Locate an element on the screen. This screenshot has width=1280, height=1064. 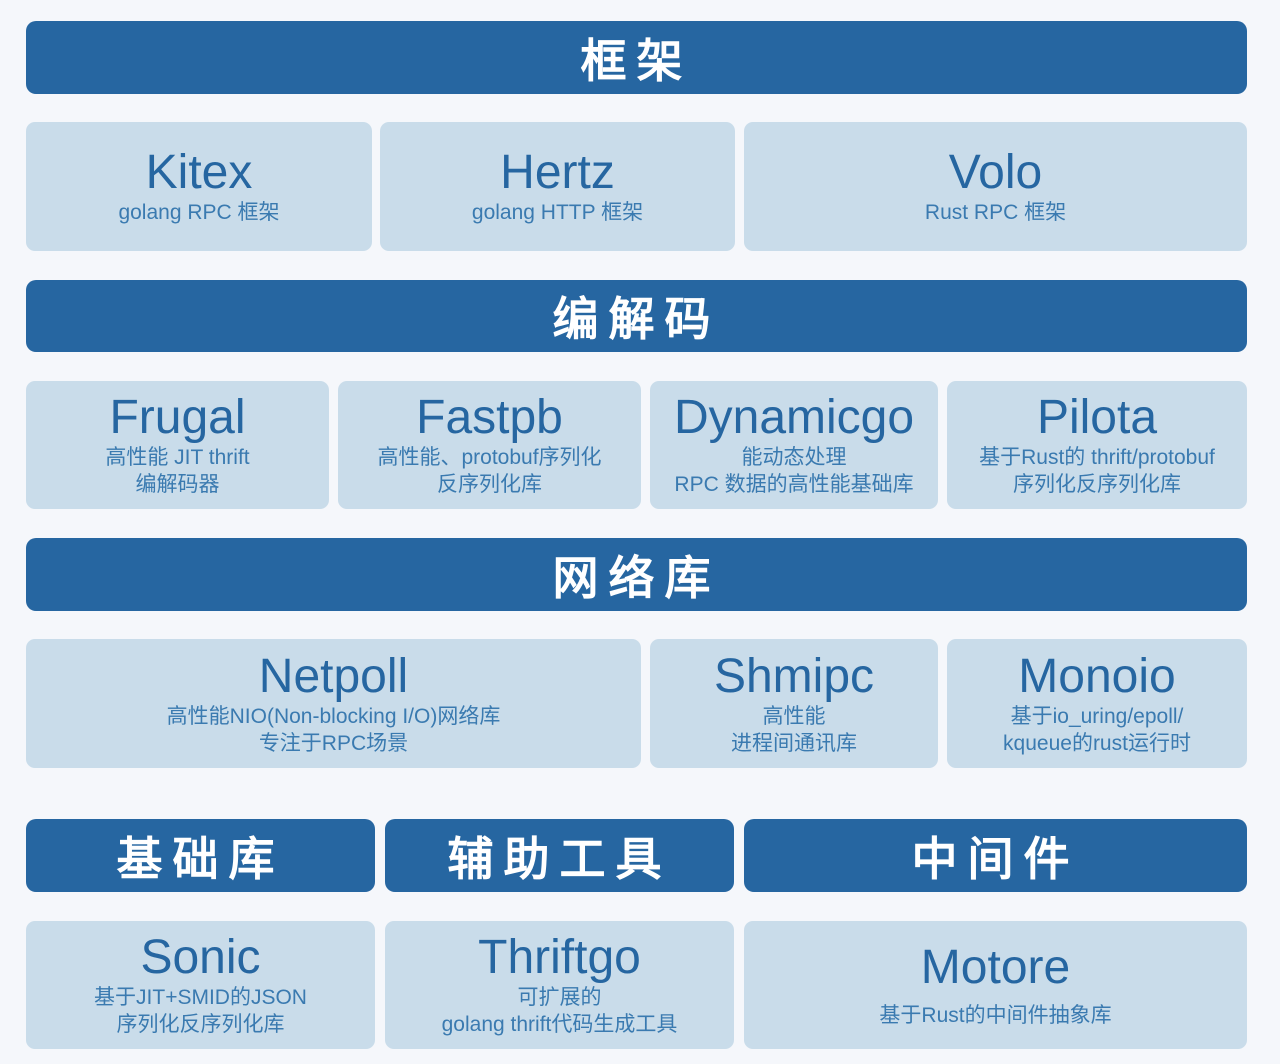
card-kitex: Kitex golang RPC 框架 is located at coordinates (199, 186).